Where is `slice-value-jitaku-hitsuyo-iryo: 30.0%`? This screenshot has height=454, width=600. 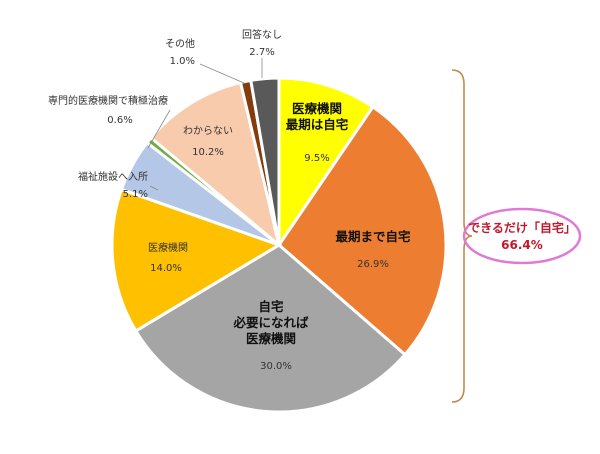
slice-value-jitaku-hitsuyo-iryo: 30.0% is located at coordinates (276, 366).